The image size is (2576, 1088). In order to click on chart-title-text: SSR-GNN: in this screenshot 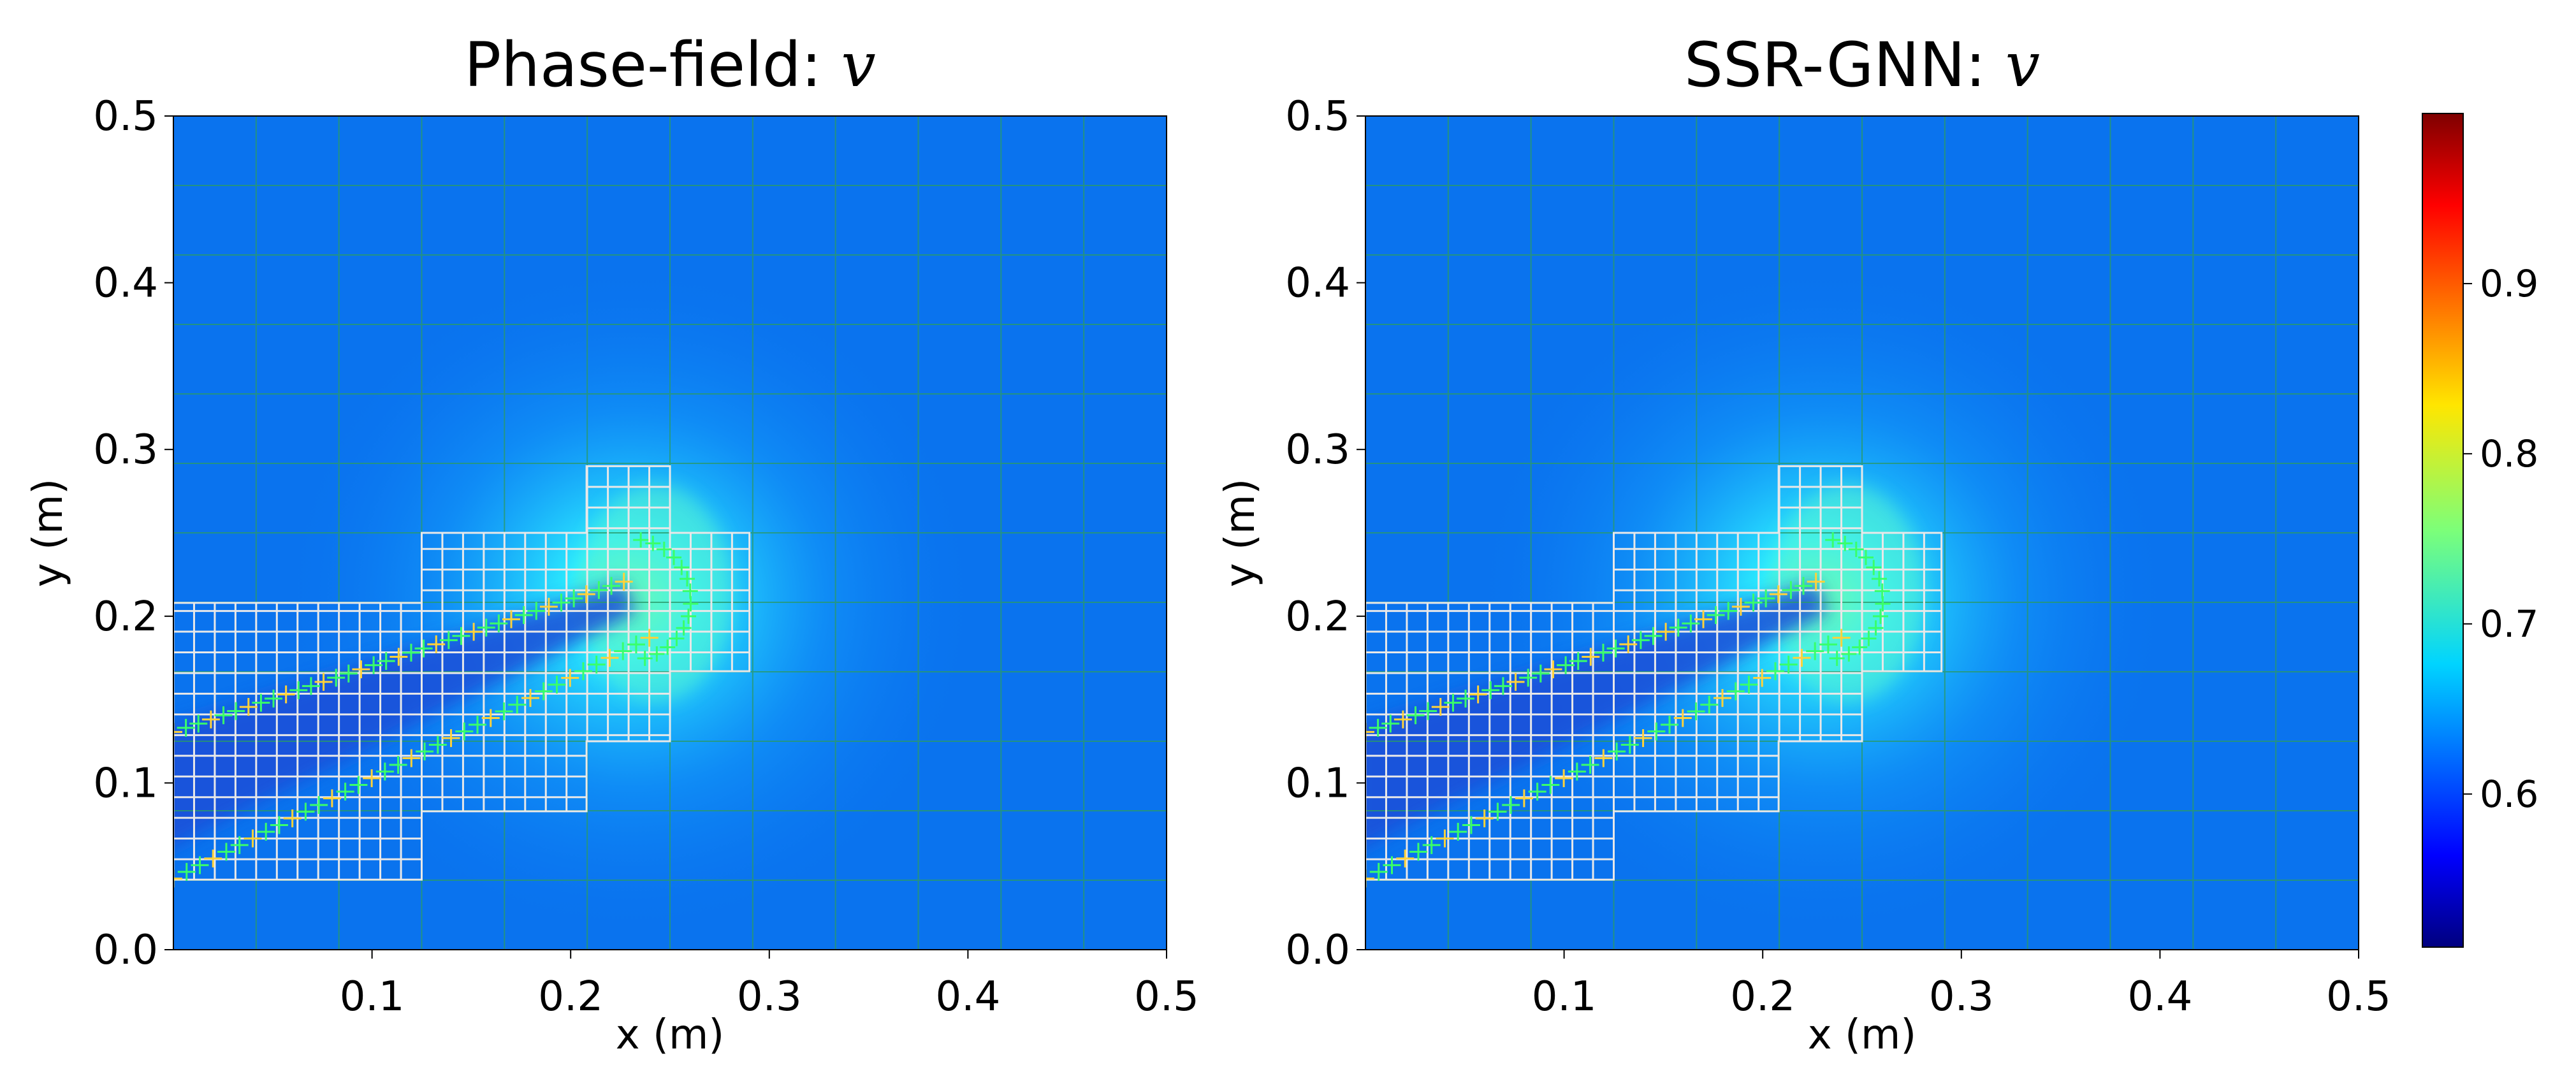, I will do `click(1844, 65)`.